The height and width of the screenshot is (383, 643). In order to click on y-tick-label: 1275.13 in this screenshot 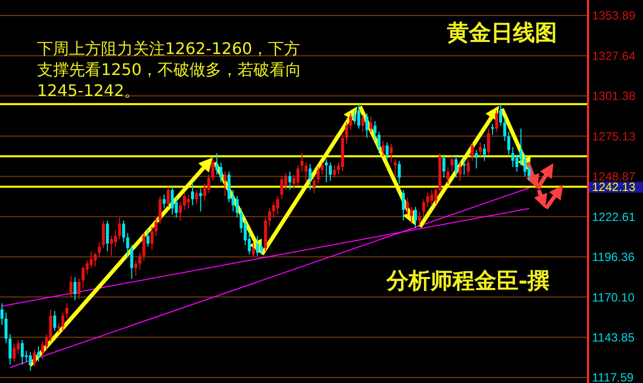, I will do `click(614, 136)`.